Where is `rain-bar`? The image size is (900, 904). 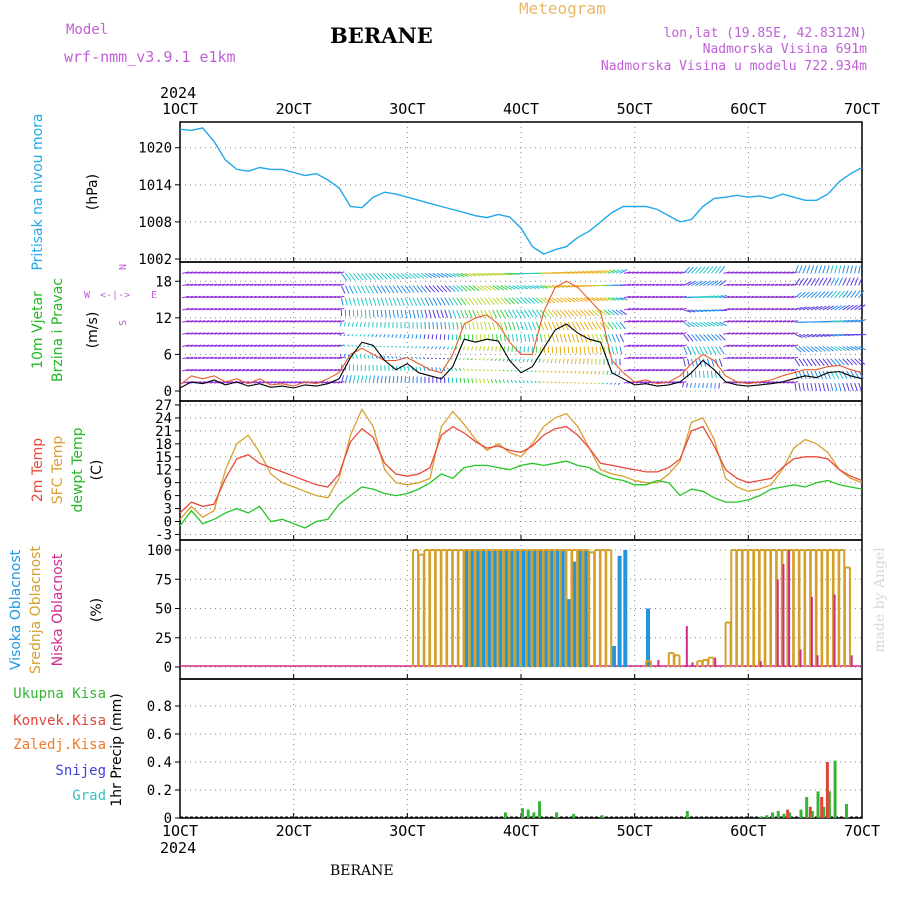 rain-bar is located at coordinates (687, 814).